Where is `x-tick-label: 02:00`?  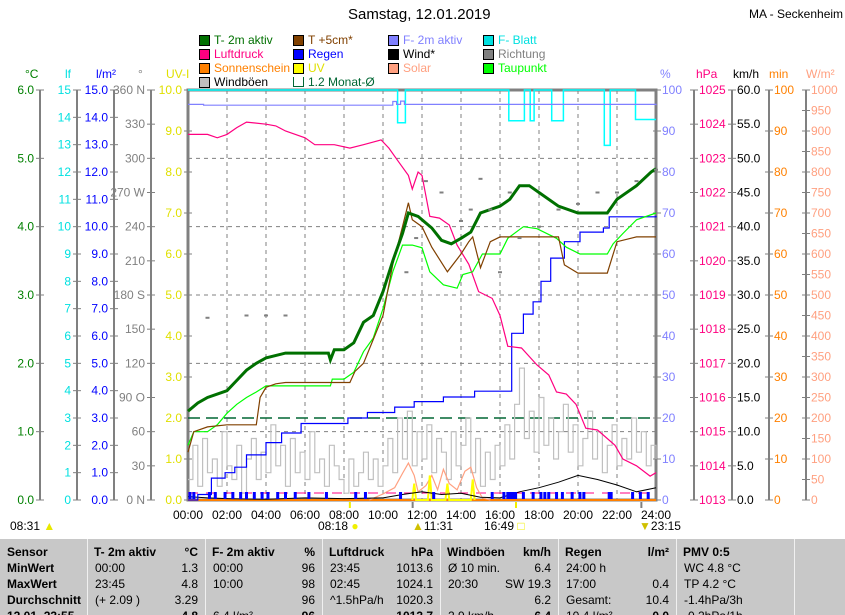 x-tick-label: 02:00 is located at coordinates (227, 515).